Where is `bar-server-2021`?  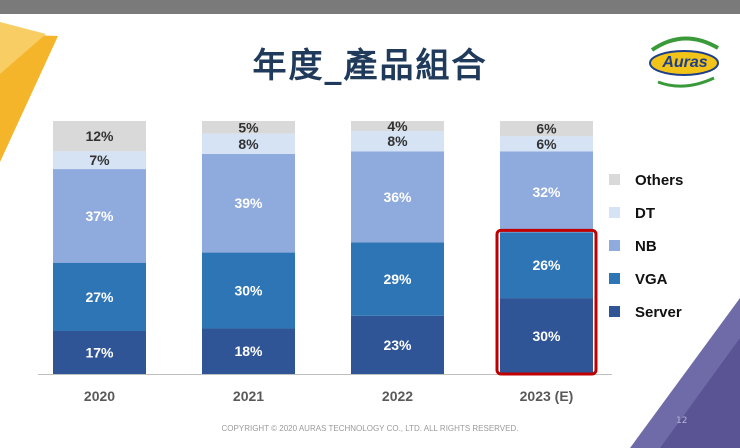
bar-server-2021 is located at coordinates (248, 351).